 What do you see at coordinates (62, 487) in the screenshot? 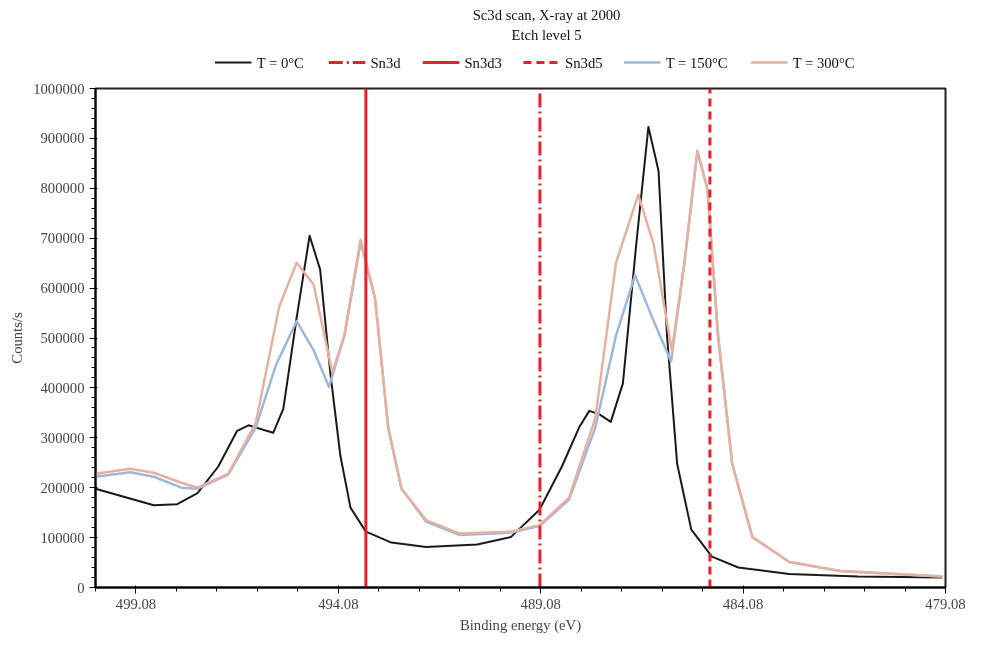
I see `y-tick-label: 200000` at bounding box center [62, 487].